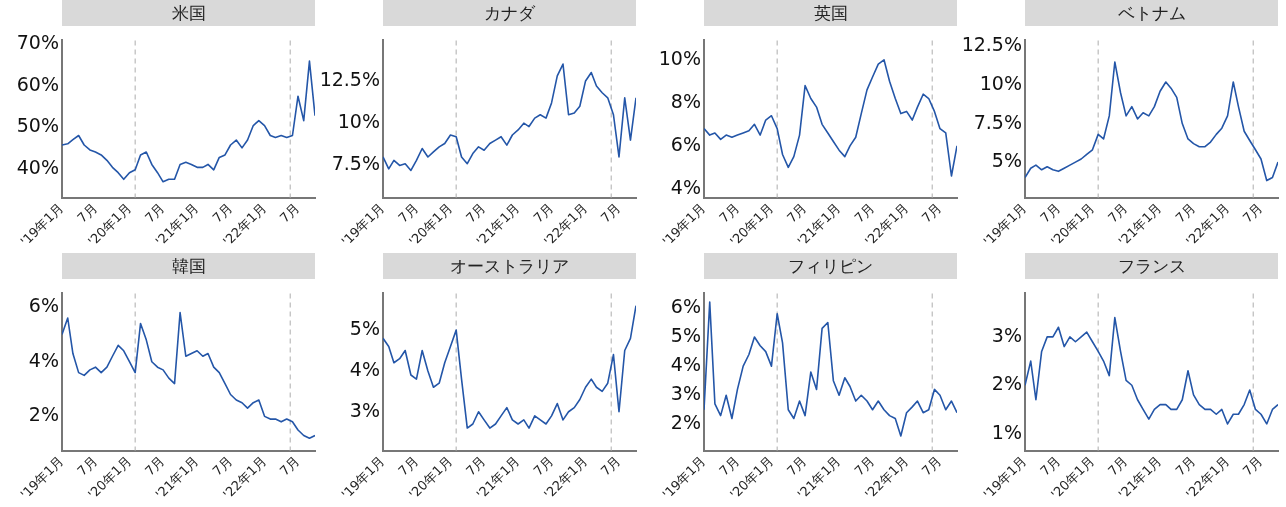 The height and width of the screenshot is (507, 1286). Describe the element at coordinates (37, 83) in the screenshot. I see `y-tick-label: 60%` at that location.